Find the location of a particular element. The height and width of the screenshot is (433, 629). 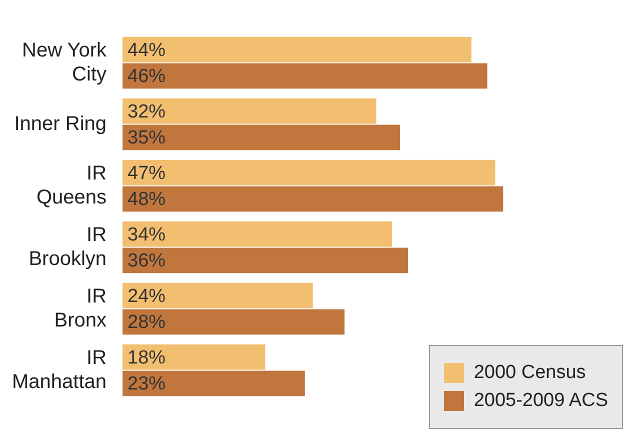

legend-label: 2000 Census is located at coordinates (530, 373).